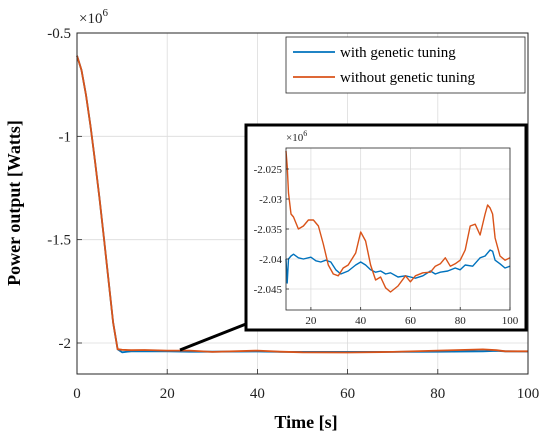 This screenshot has width=550, height=438. What do you see at coordinates (65, 137) in the screenshot?
I see `main-y-tick-label: -1` at bounding box center [65, 137].